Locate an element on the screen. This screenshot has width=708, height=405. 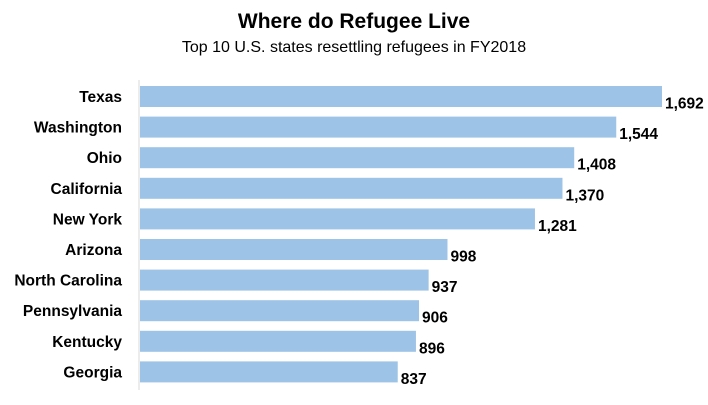
data-label: 896 is located at coordinates (432, 348).